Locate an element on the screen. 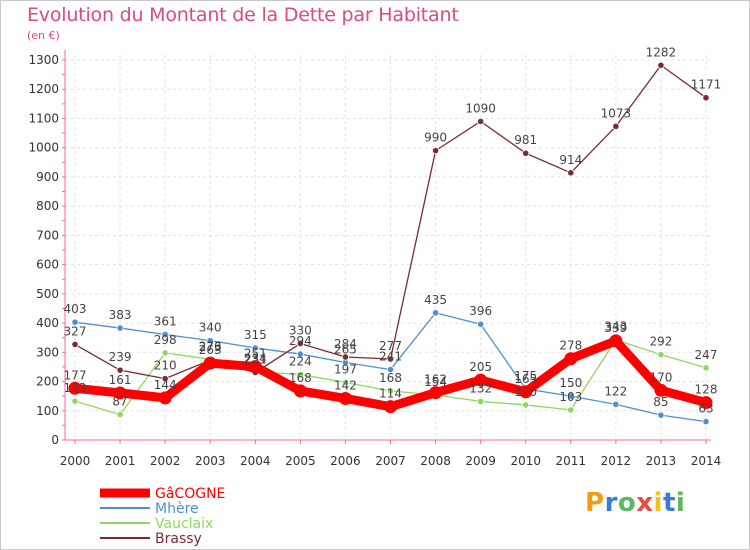 Image resolution: width=750 pixels, height=550 pixels. data-label: 330 is located at coordinates (300, 331).